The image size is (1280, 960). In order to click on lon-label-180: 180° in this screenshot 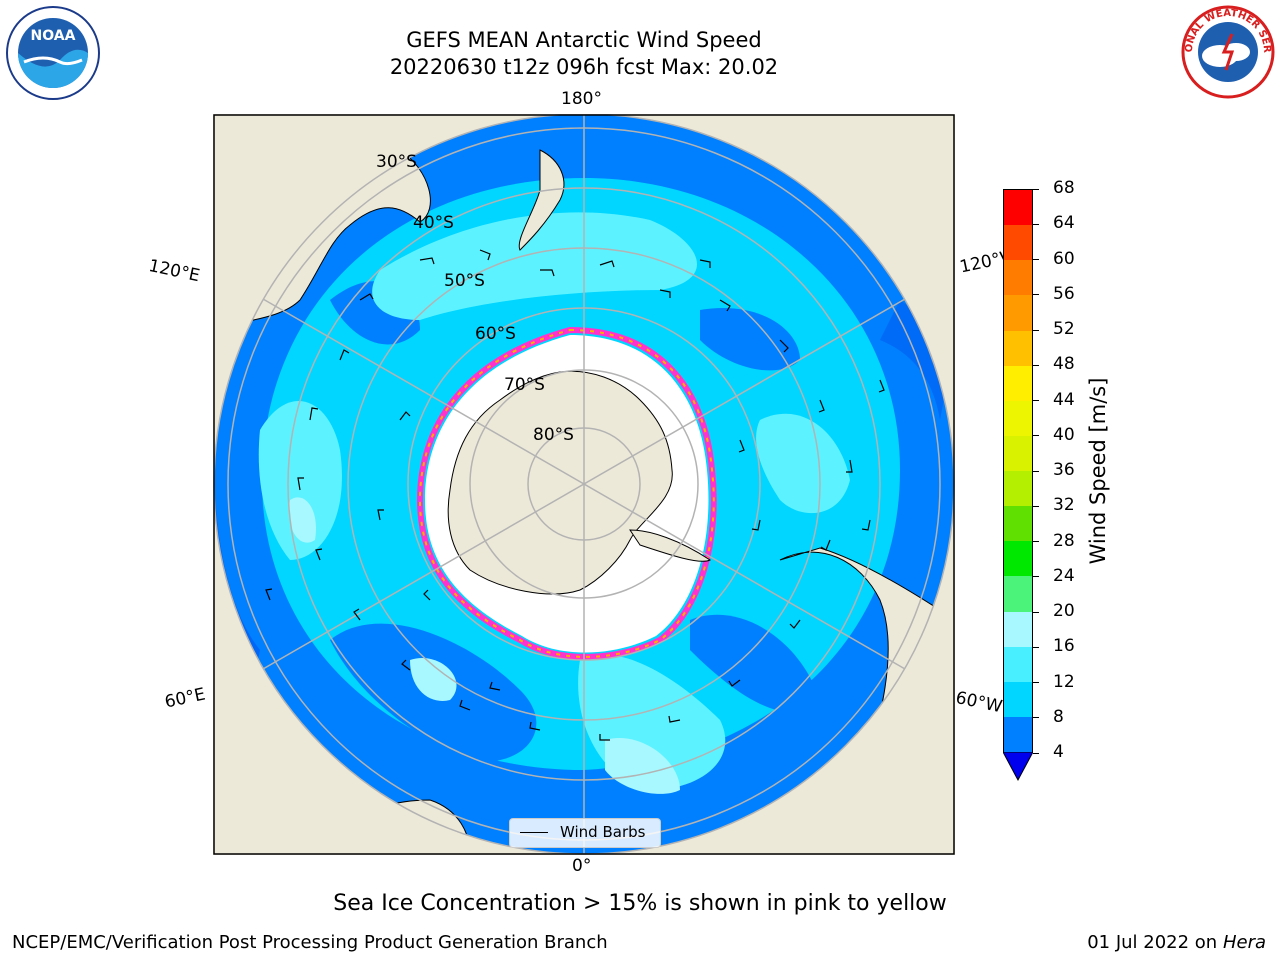, I will do `click(581, 99)`.